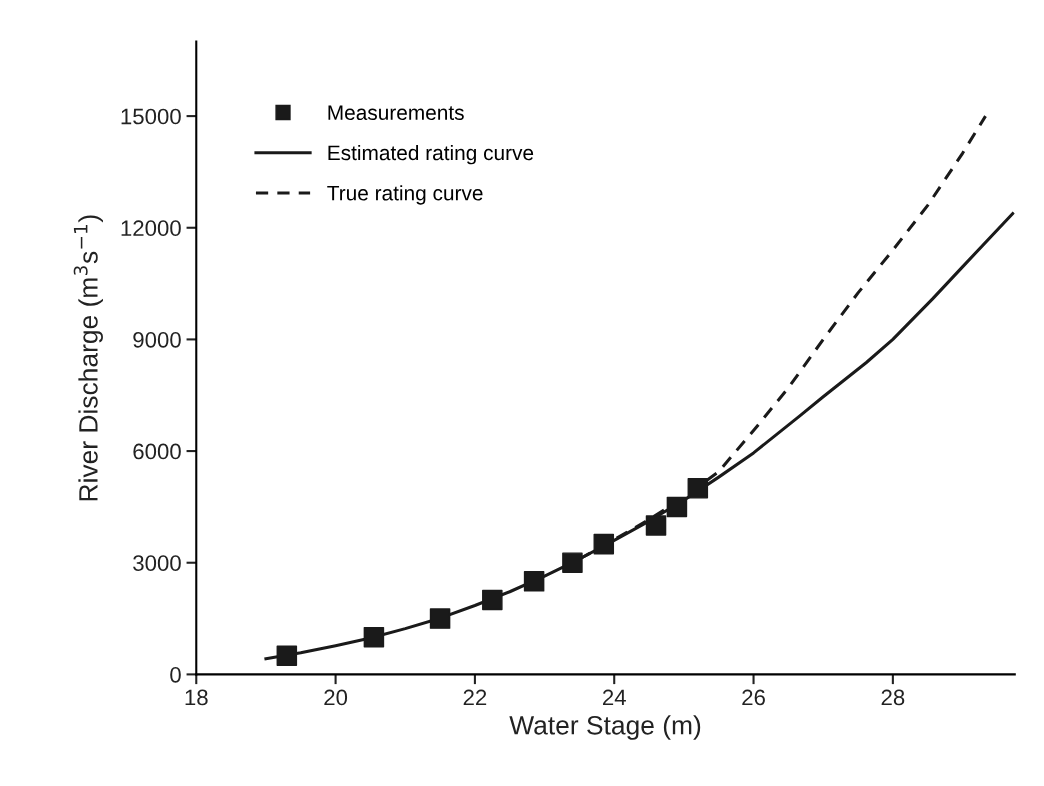 This screenshot has height=786, width=1044. What do you see at coordinates (157, 451) in the screenshot?
I see `y-tick-label: 6000` at bounding box center [157, 451].